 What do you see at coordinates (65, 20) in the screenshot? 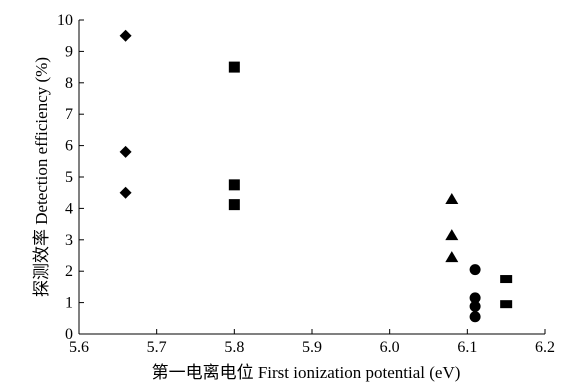
I see `y-tick-label: 10` at bounding box center [65, 20].